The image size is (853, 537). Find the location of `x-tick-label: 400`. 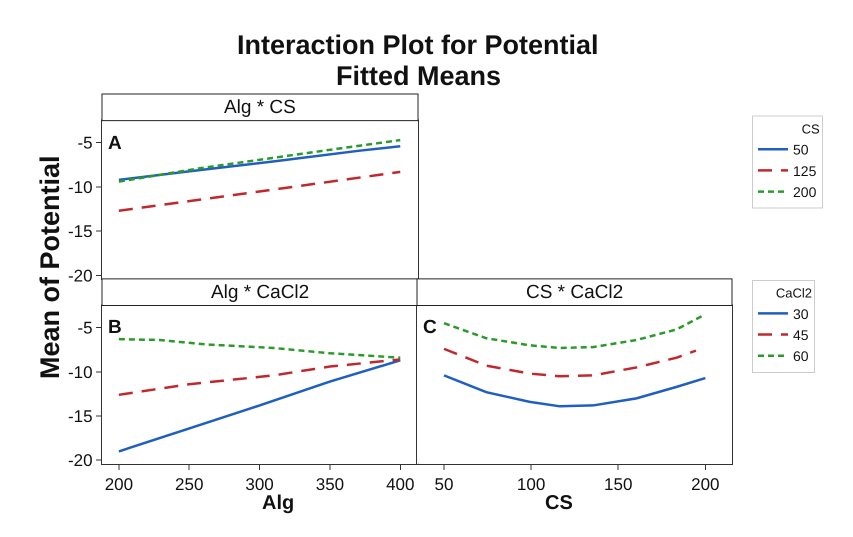

x-tick-label: 400 is located at coordinates (400, 484).